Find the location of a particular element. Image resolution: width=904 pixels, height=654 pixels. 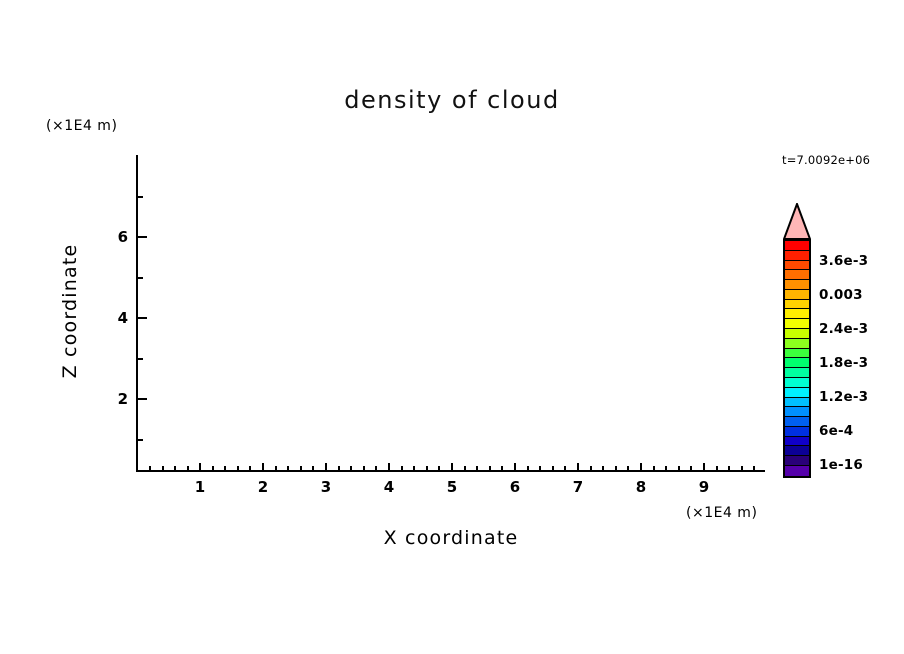

x-tick-label: 4 is located at coordinates (389, 487).